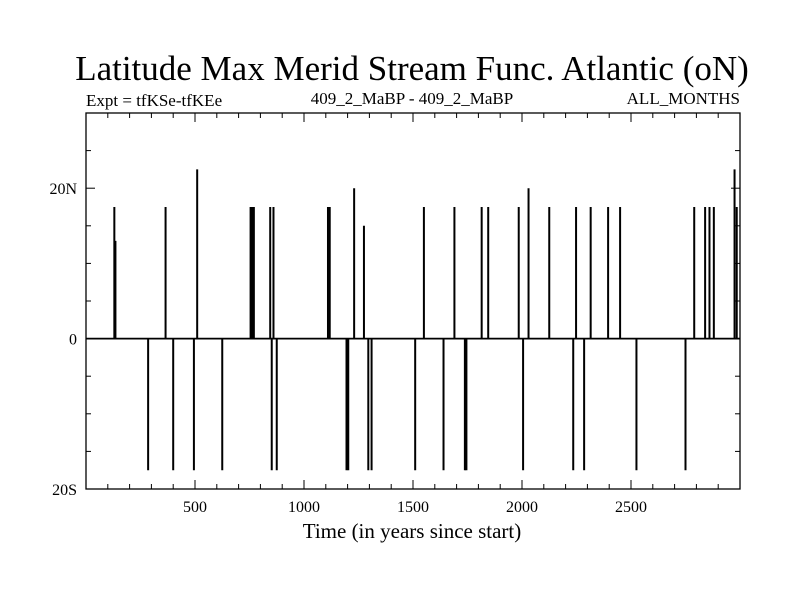 The width and height of the screenshot is (800, 600). I want to click on y-tick-label: 20S, so click(64, 490).